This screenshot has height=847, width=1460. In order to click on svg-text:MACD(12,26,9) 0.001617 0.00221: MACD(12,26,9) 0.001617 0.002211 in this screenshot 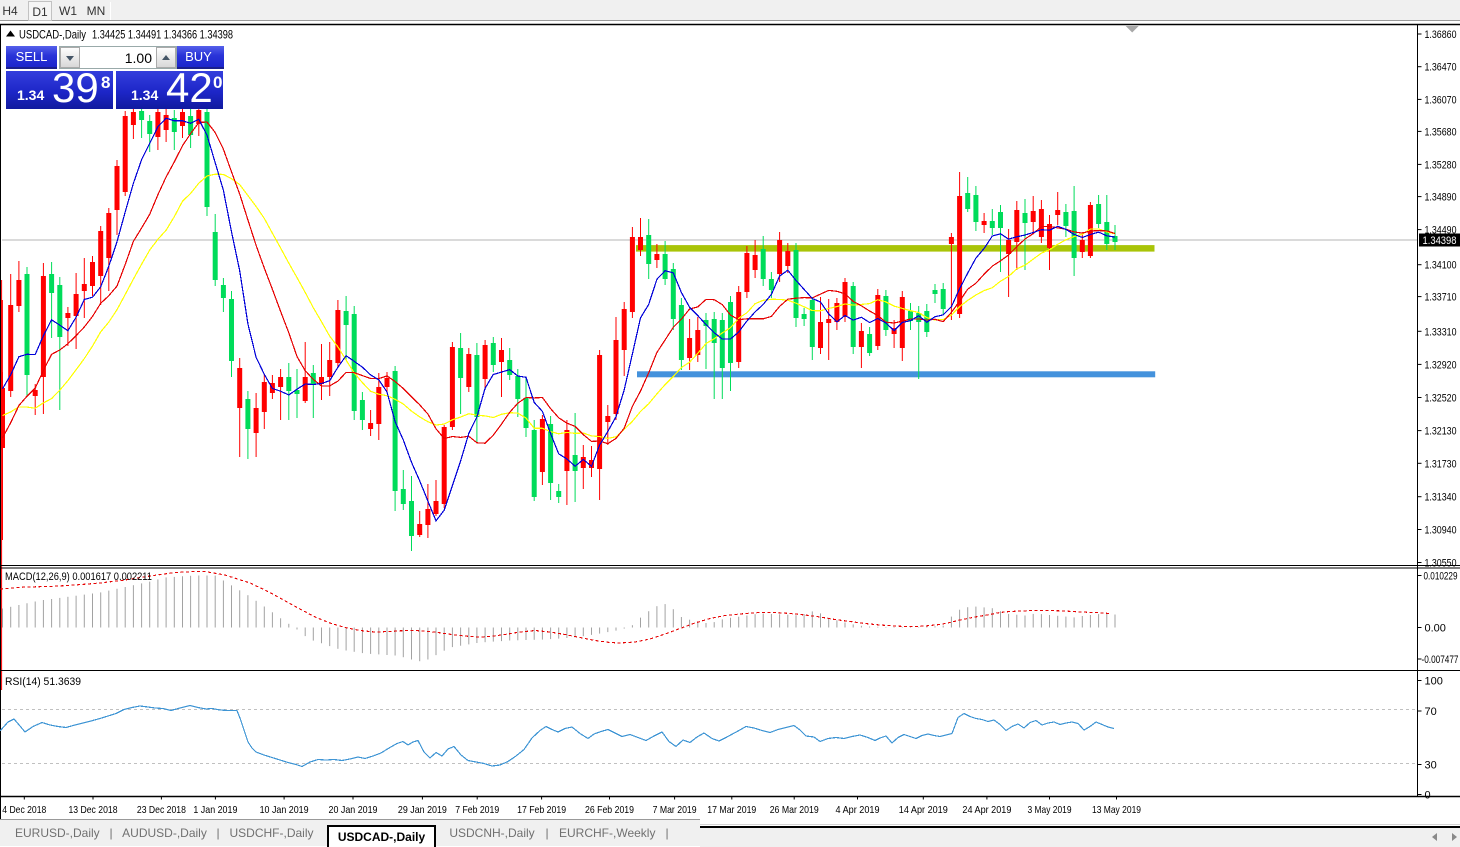, I will do `click(78, 577)`.